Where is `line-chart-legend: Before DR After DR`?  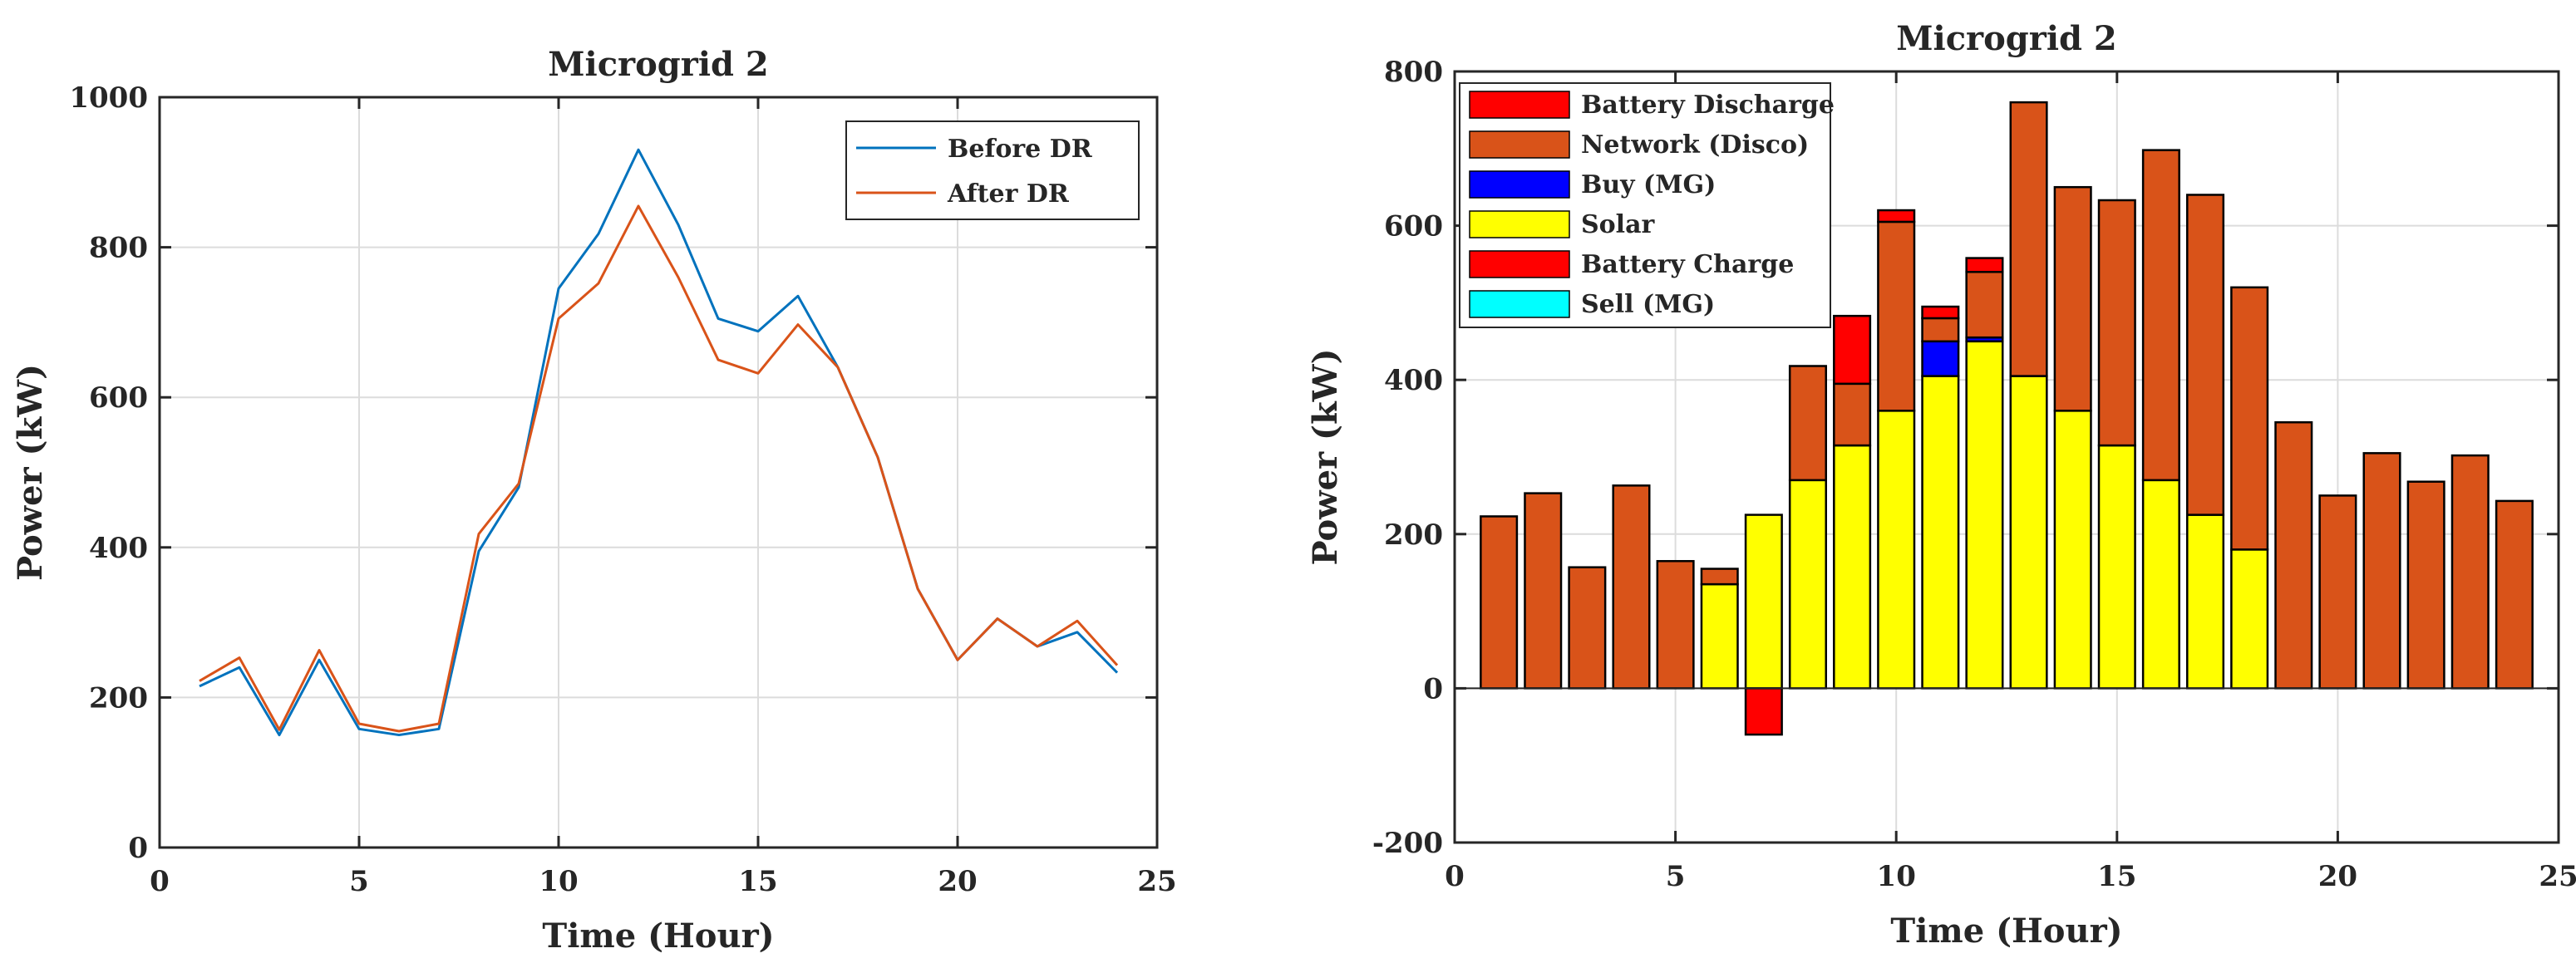 line-chart-legend: Before DR After DR is located at coordinates (992, 170).